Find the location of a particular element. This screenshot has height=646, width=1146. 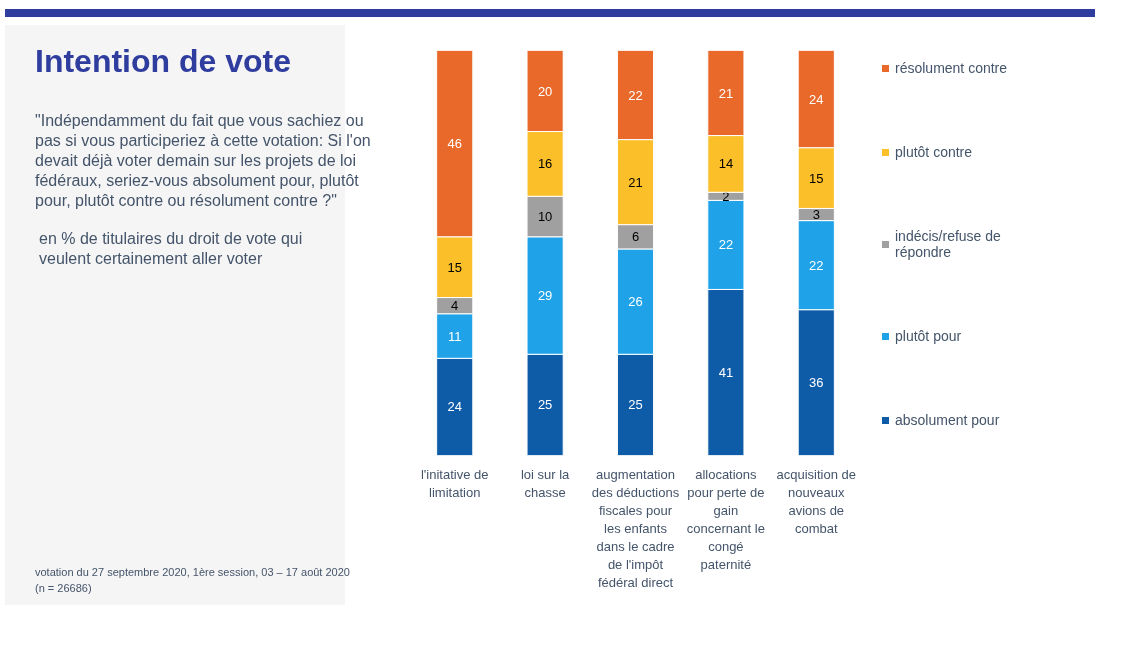

data-label: 6 is located at coordinates (635, 237).